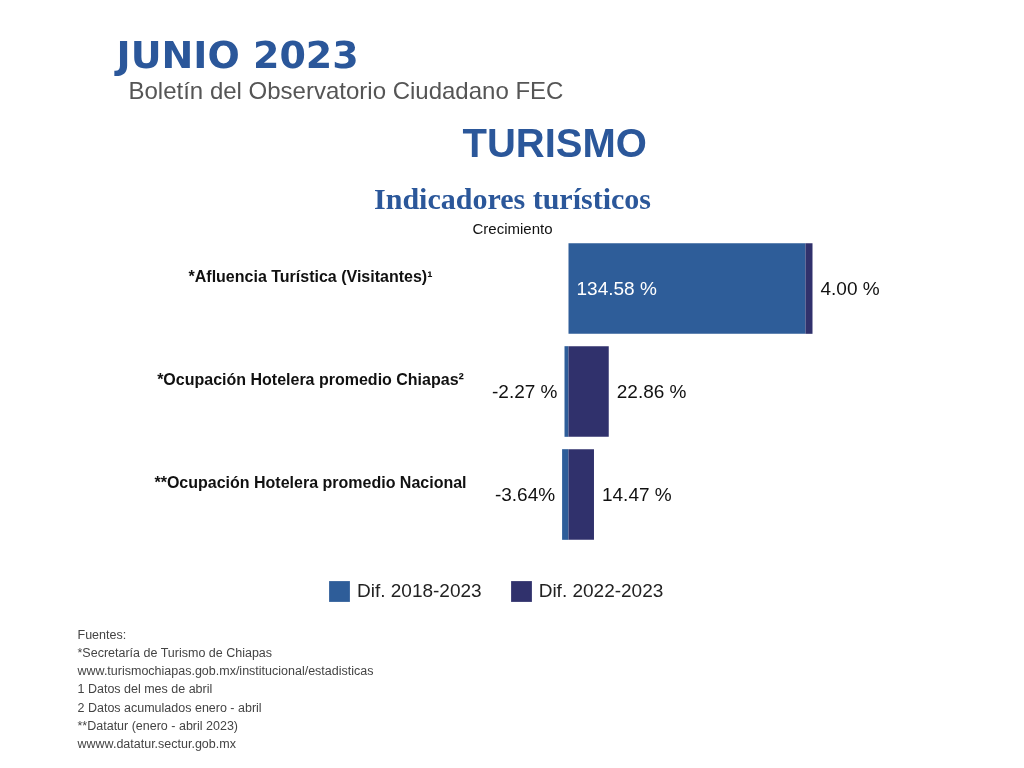  What do you see at coordinates (169, 707) in the screenshot?
I see `text: 2 Datos acumulados enero - abril` at bounding box center [169, 707].